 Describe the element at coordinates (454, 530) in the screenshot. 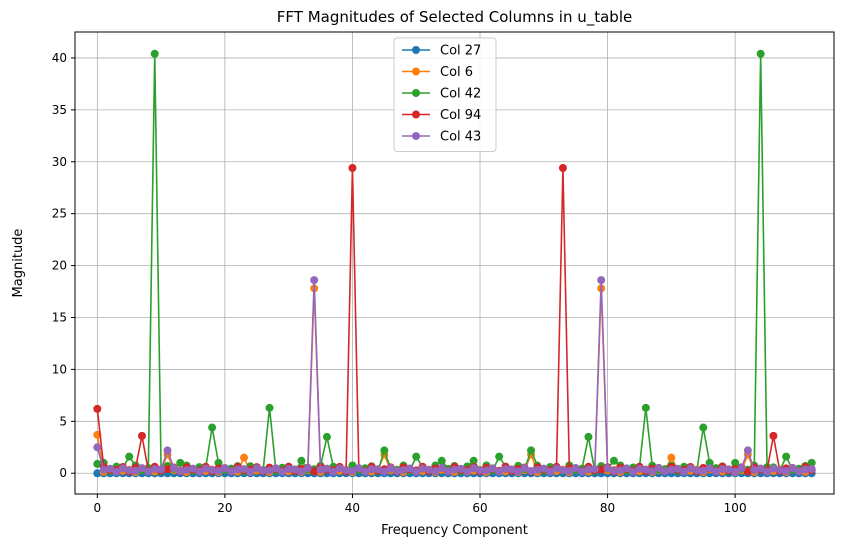

I see `x-axis-label: Frequency Component` at that location.